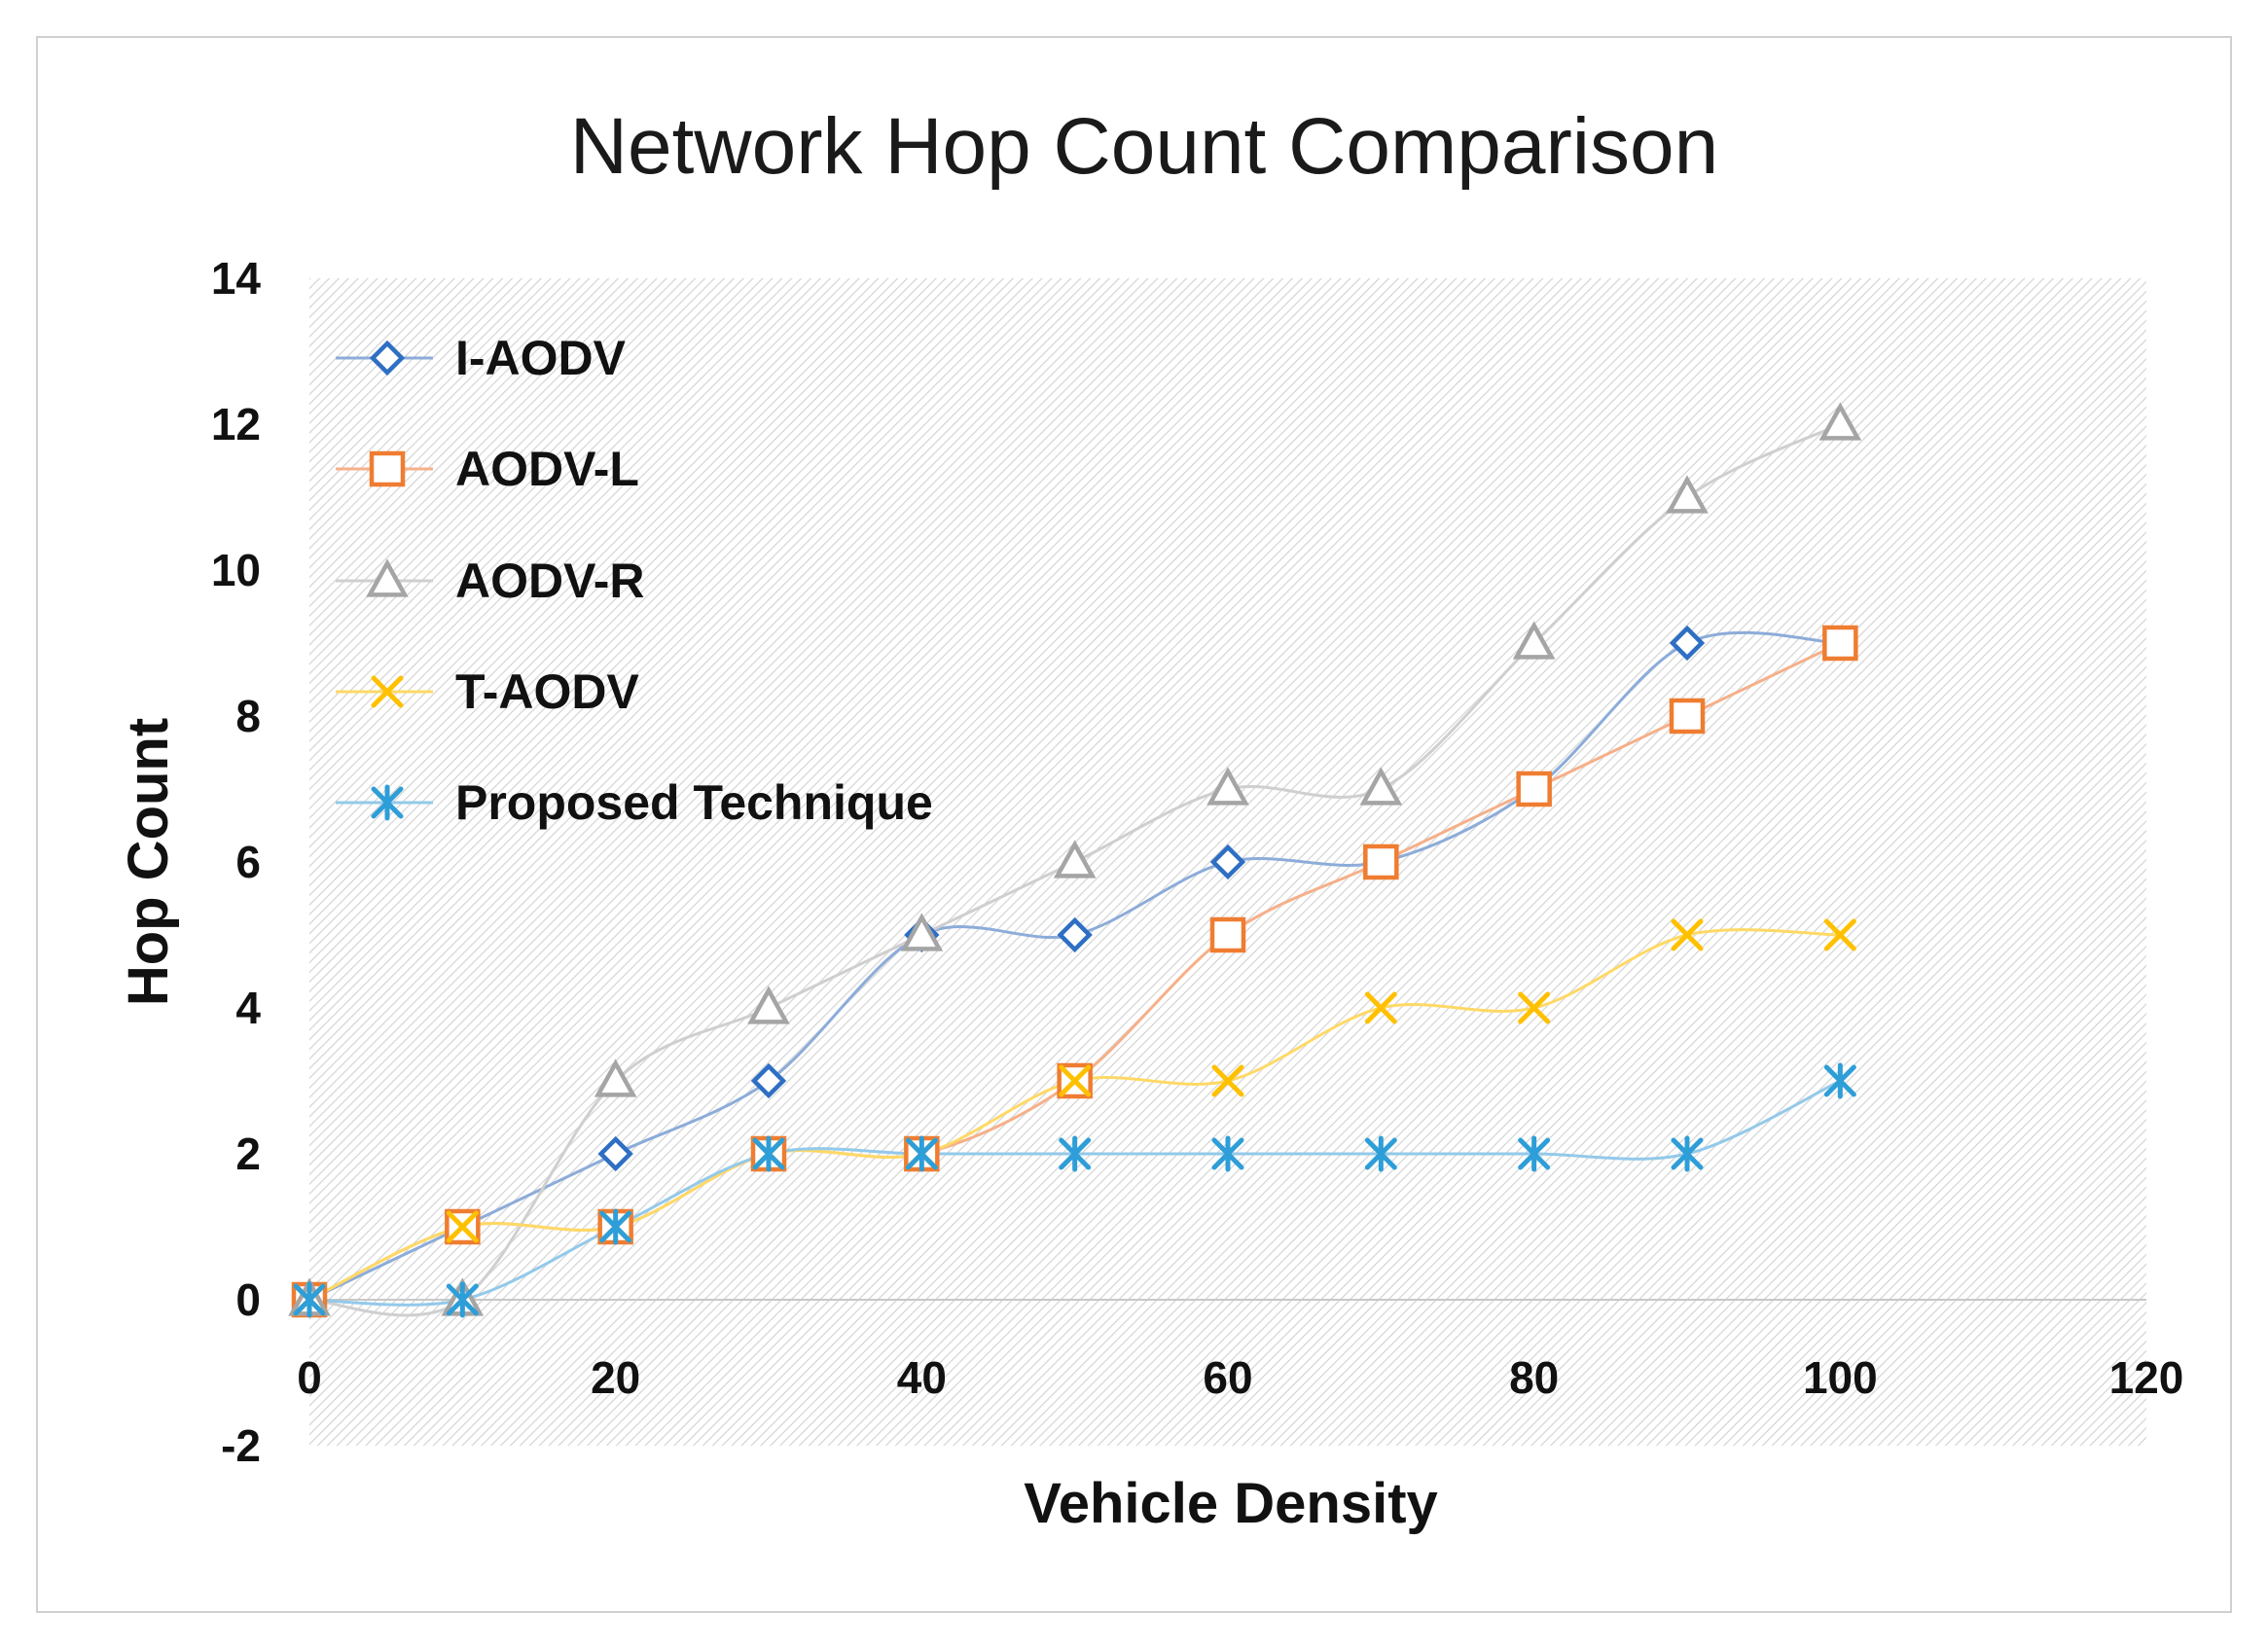  What do you see at coordinates (694, 802) in the screenshot?
I see `legend-label-proposed-technique: Proposed Technique` at bounding box center [694, 802].